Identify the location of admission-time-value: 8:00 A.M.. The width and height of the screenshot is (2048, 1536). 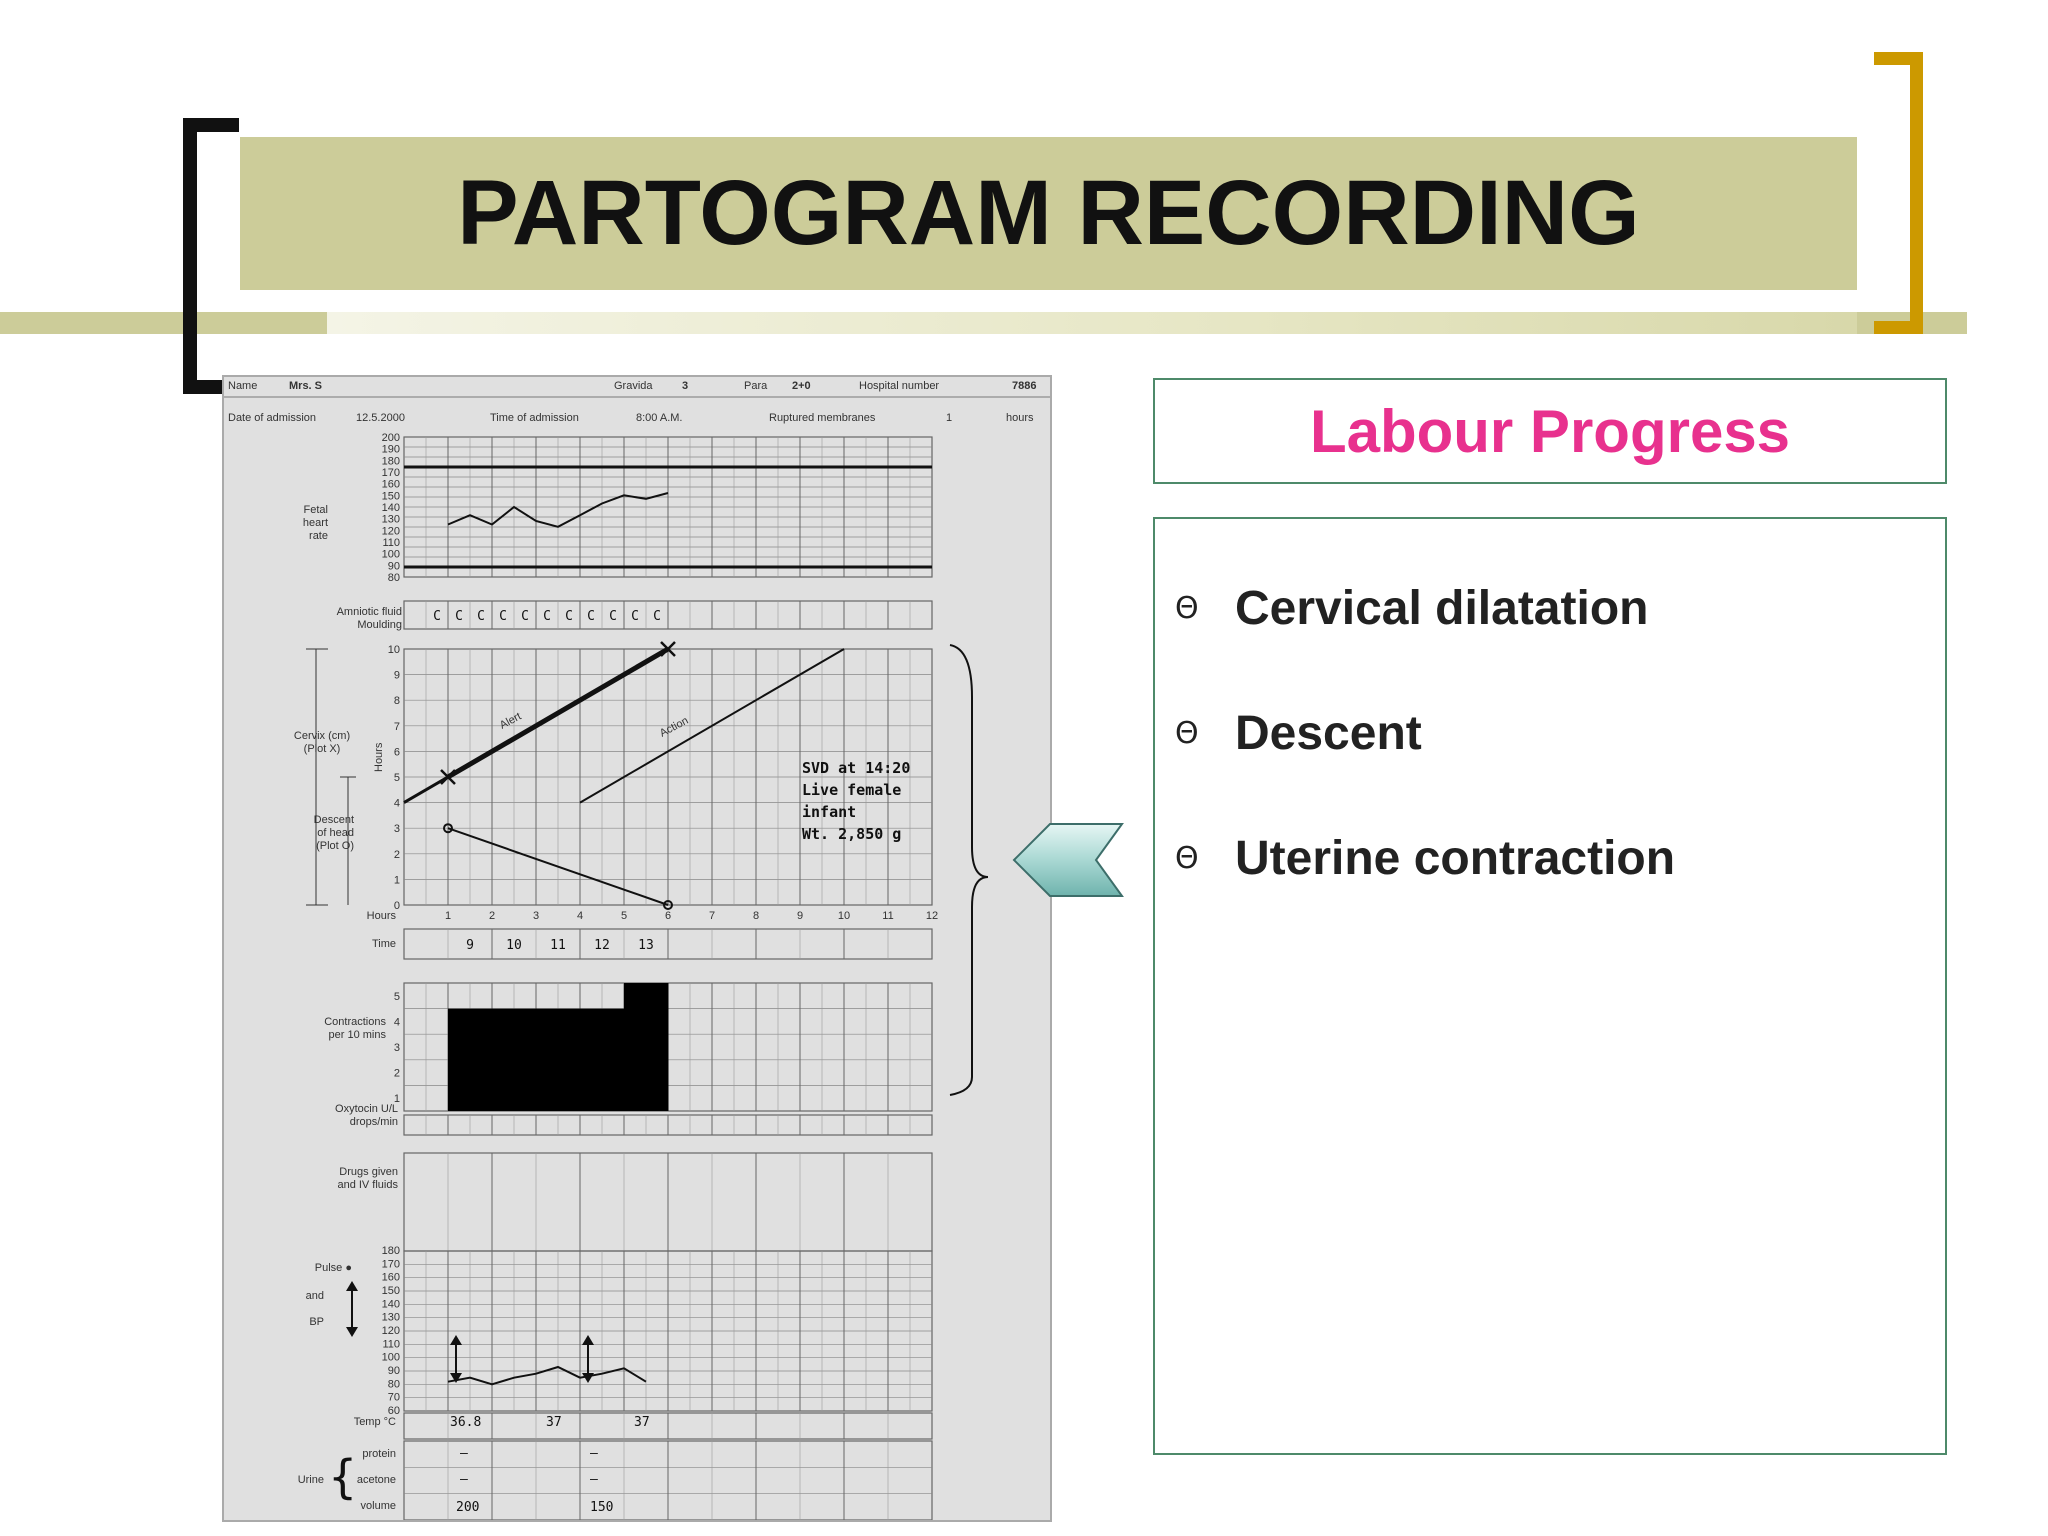
(659, 418).